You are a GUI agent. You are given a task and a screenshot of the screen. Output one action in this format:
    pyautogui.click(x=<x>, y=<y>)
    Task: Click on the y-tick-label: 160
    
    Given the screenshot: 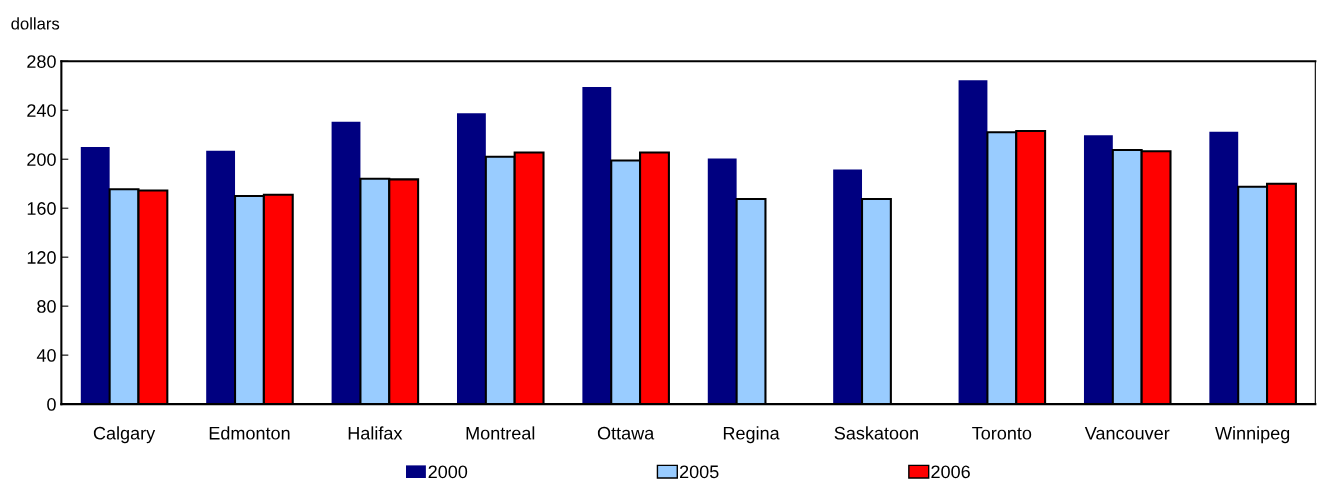 What is the action you would take?
    pyautogui.click(x=41, y=208)
    